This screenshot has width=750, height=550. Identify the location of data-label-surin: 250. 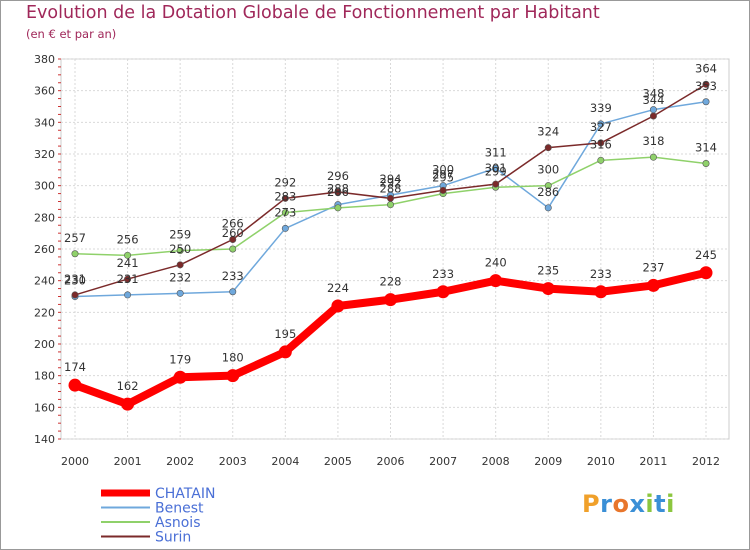
(180, 249).